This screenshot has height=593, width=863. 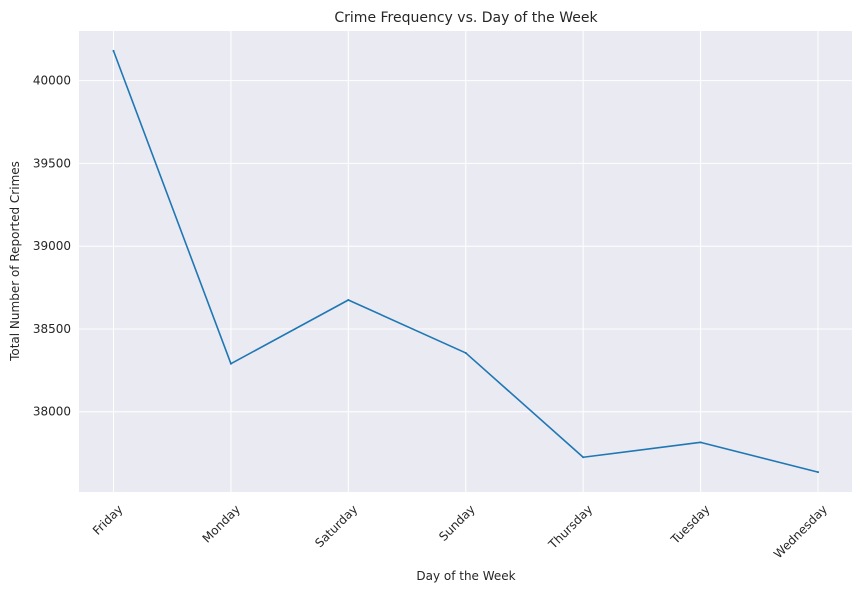 What do you see at coordinates (52, 163) in the screenshot?
I see `y-tick-label: 39500` at bounding box center [52, 163].